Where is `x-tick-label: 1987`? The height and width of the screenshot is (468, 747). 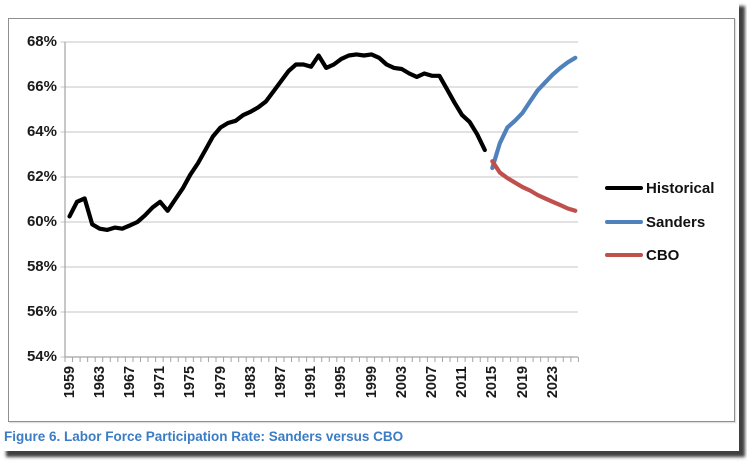
x-tick-label: 1987 is located at coordinates (280, 382).